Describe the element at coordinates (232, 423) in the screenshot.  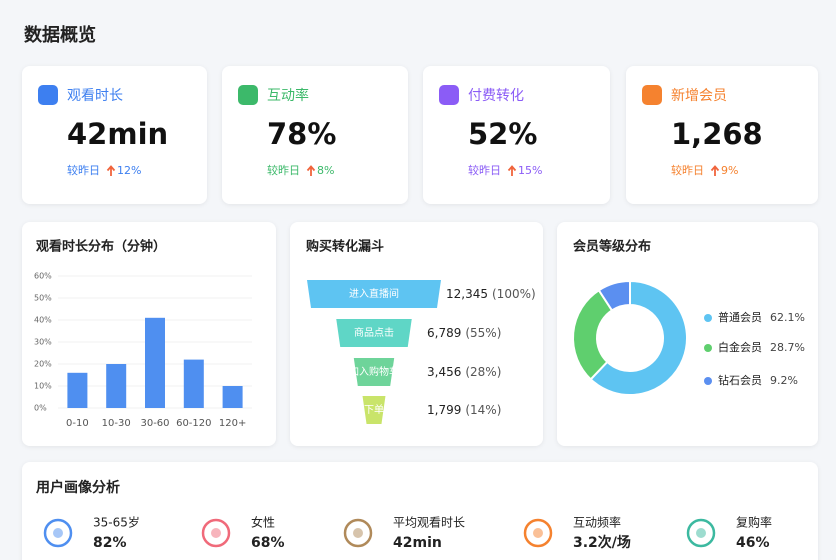
I see `x-tick-label: 120+` at that location.